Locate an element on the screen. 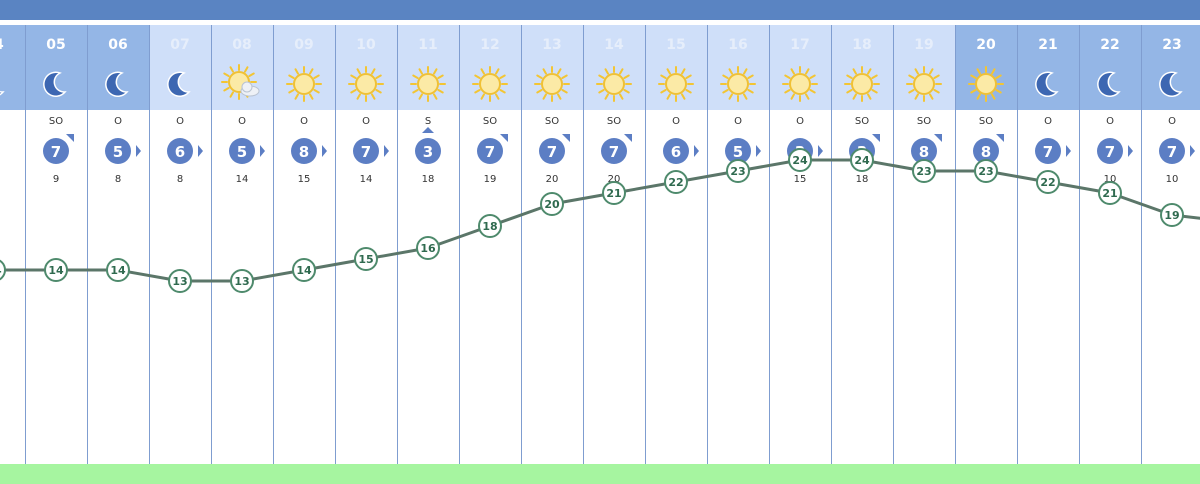  moon-shape is located at coordinates (1047, 84).